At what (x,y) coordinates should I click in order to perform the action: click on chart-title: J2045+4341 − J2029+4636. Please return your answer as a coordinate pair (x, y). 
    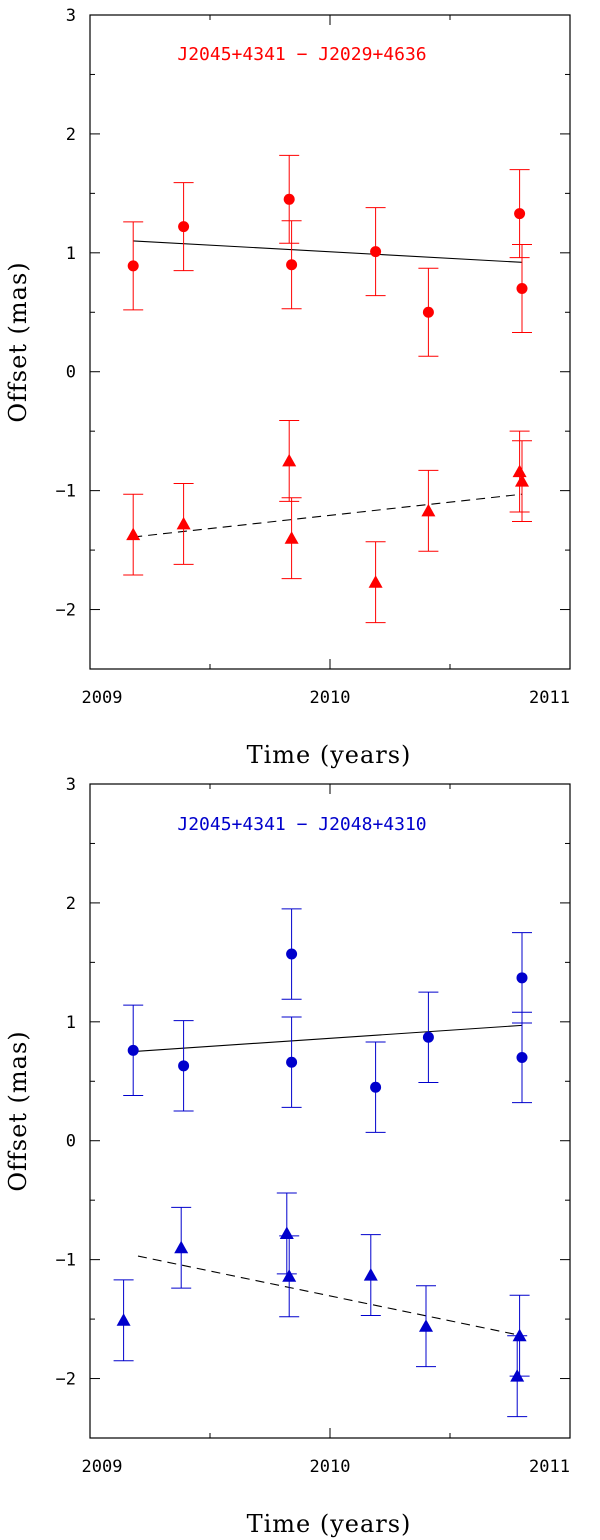
    Looking at the image, I should click on (301, 54).